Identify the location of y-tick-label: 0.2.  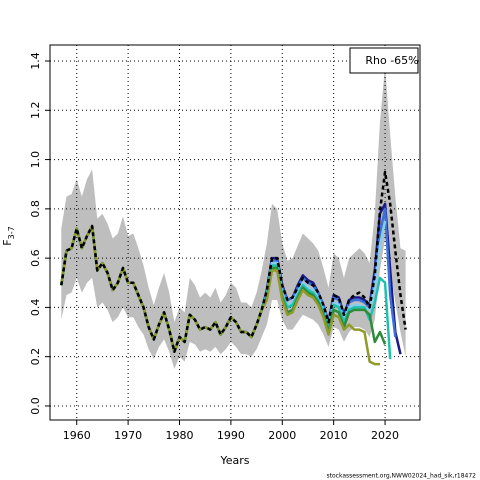
(35, 357).